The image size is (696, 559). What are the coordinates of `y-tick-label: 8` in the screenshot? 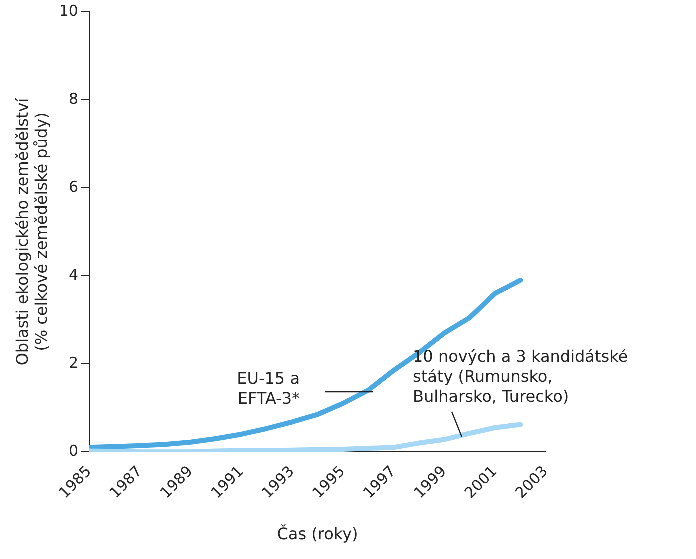 It's located at (73, 99).